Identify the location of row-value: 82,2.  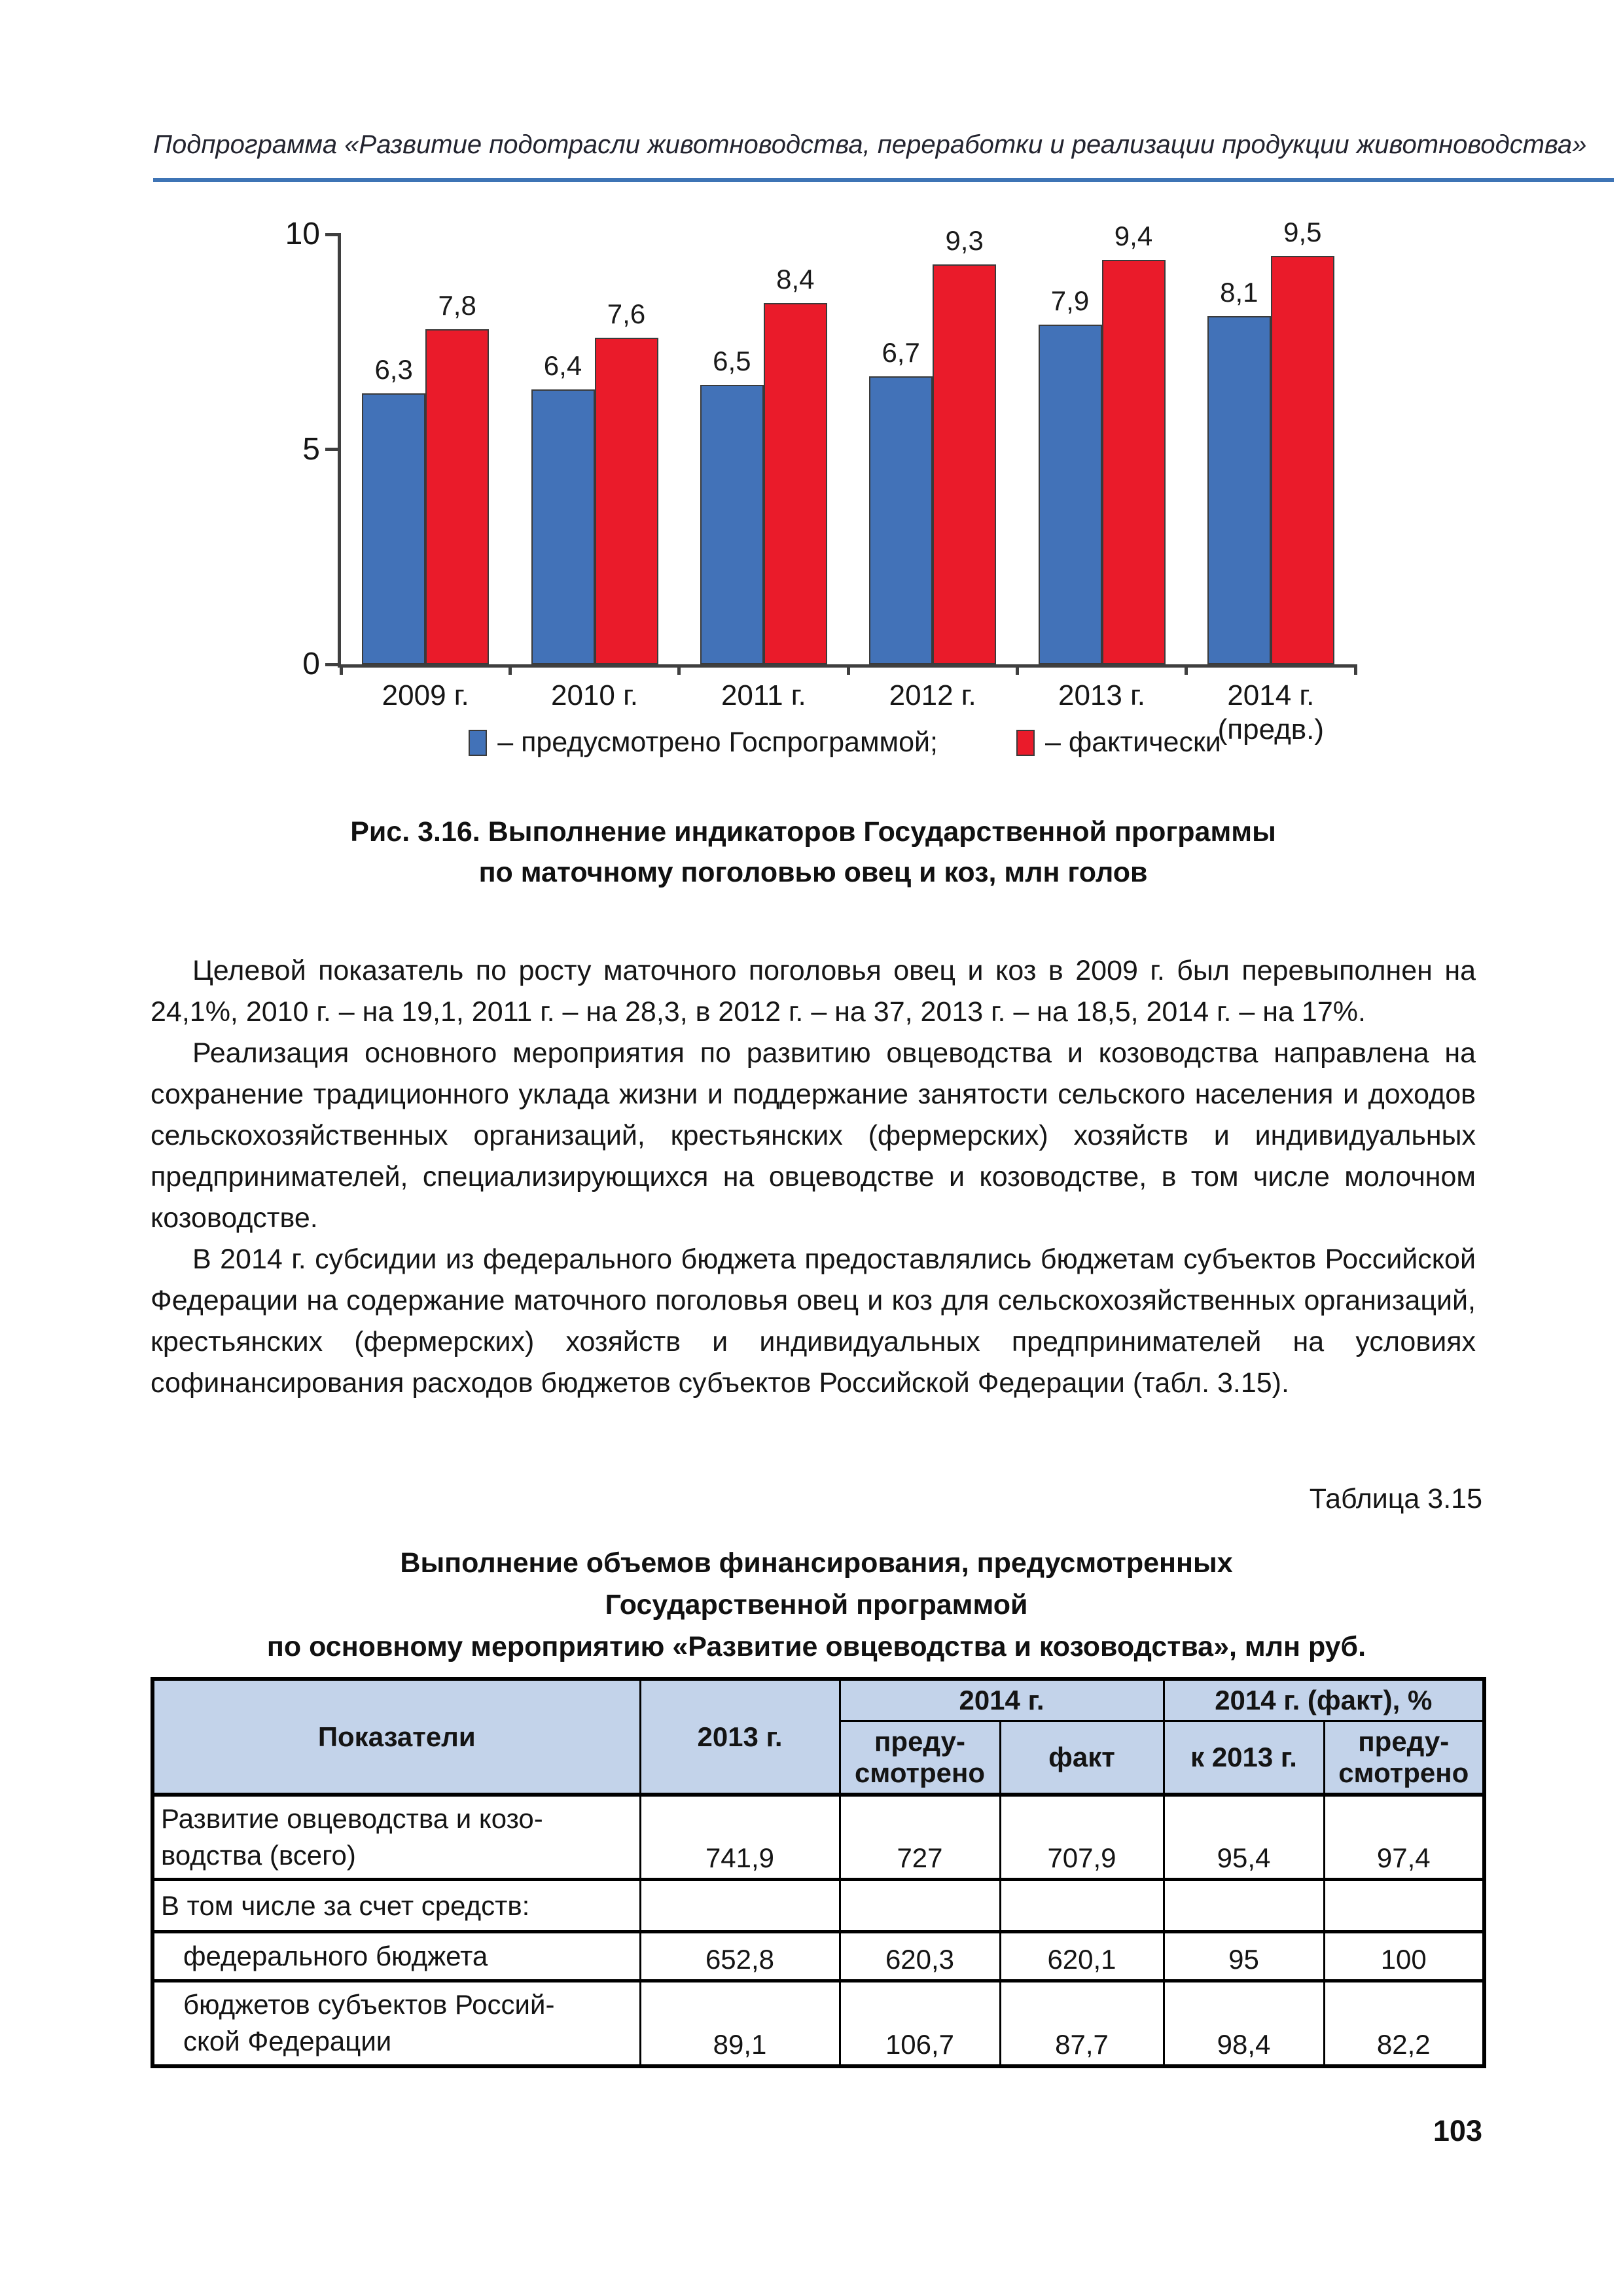
(1404, 2023).